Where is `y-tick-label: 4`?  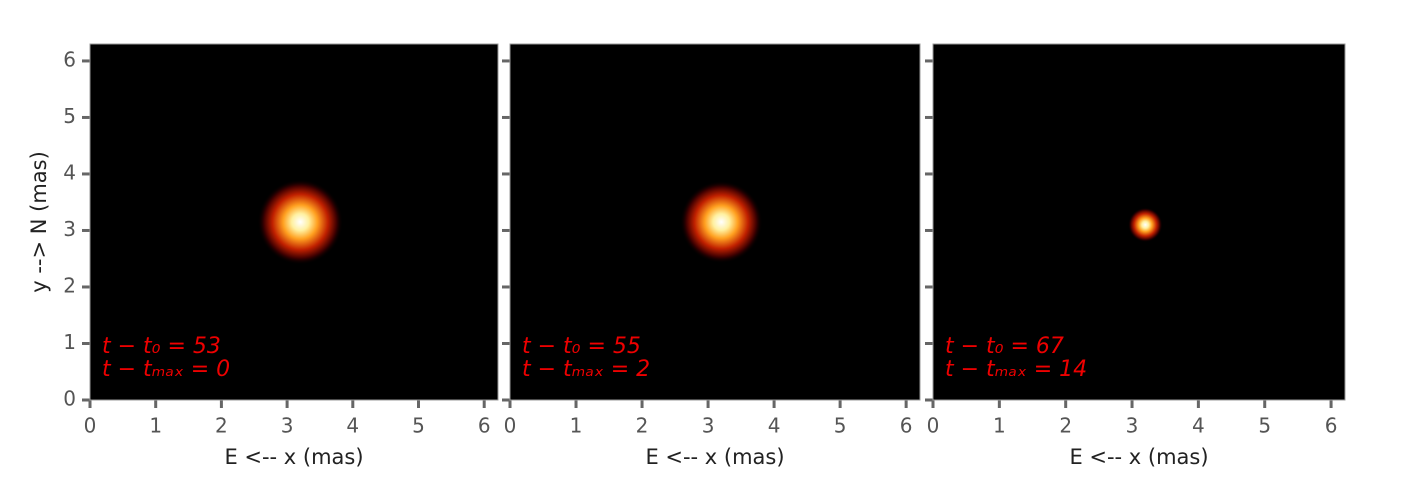 y-tick-label: 4 is located at coordinates (69, 172).